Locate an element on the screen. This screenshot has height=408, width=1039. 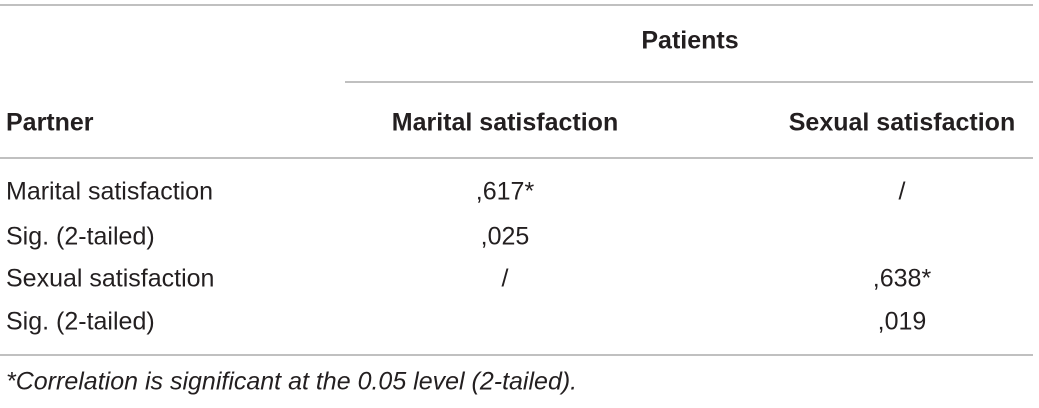
column-header: Partner is located at coordinates (50, 123).